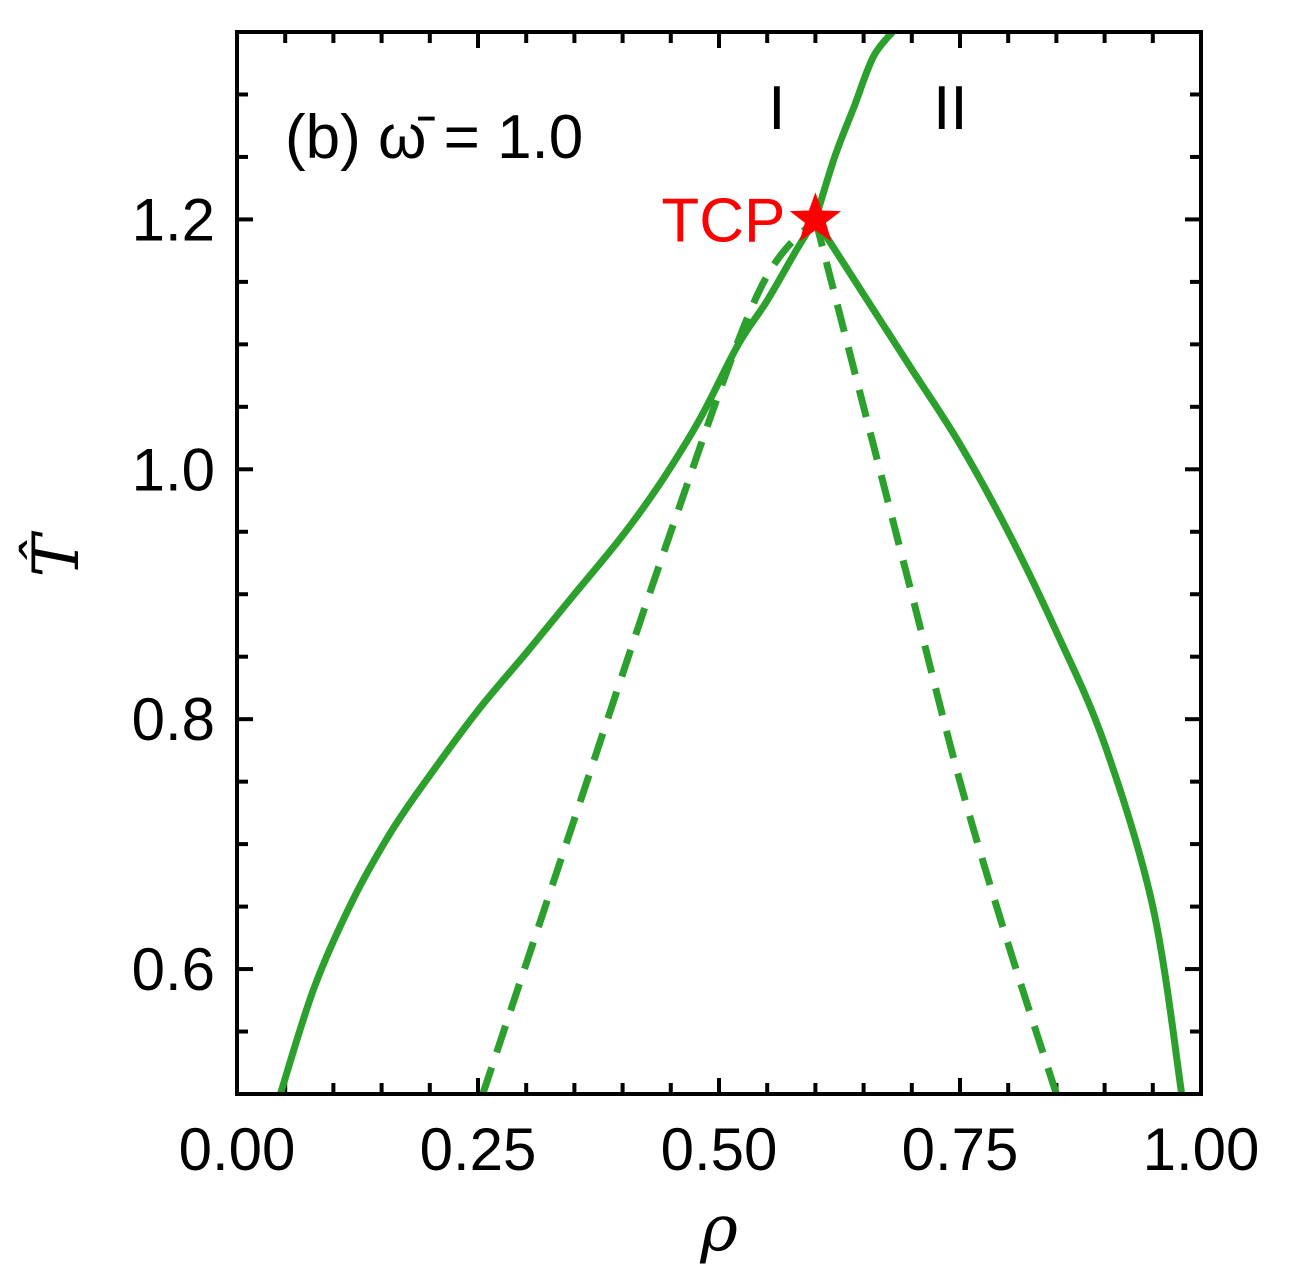 Image resolution: width=1291 pixels, height=1281 pixels. I want to click on x-tick-label: 0.50, so click(719, 1149).